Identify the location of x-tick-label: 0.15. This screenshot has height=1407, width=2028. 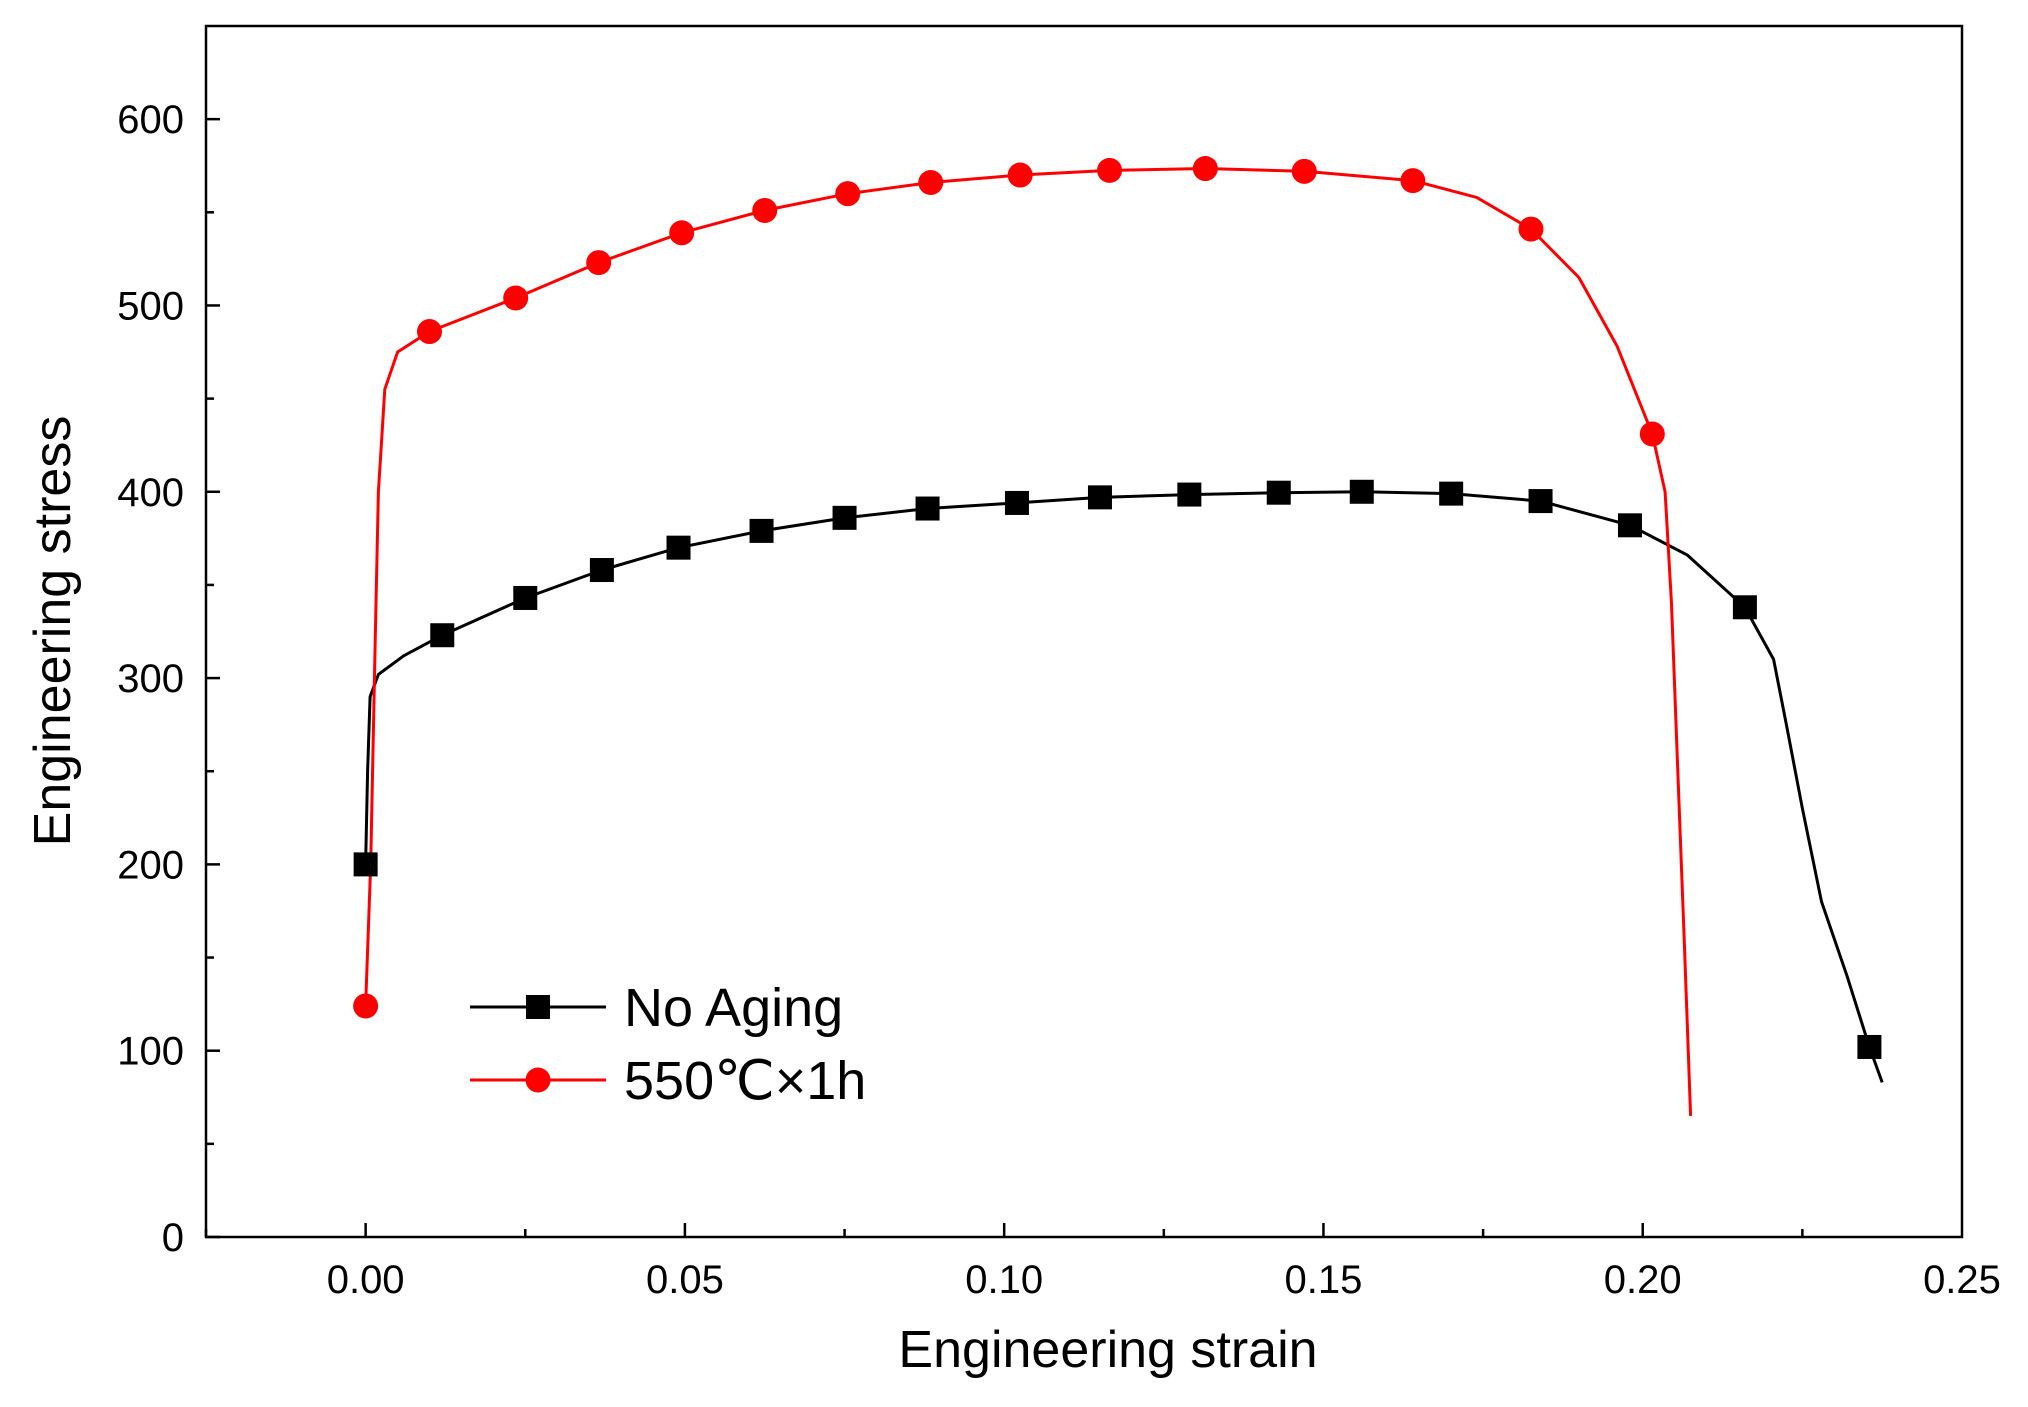
(1324, 1280).